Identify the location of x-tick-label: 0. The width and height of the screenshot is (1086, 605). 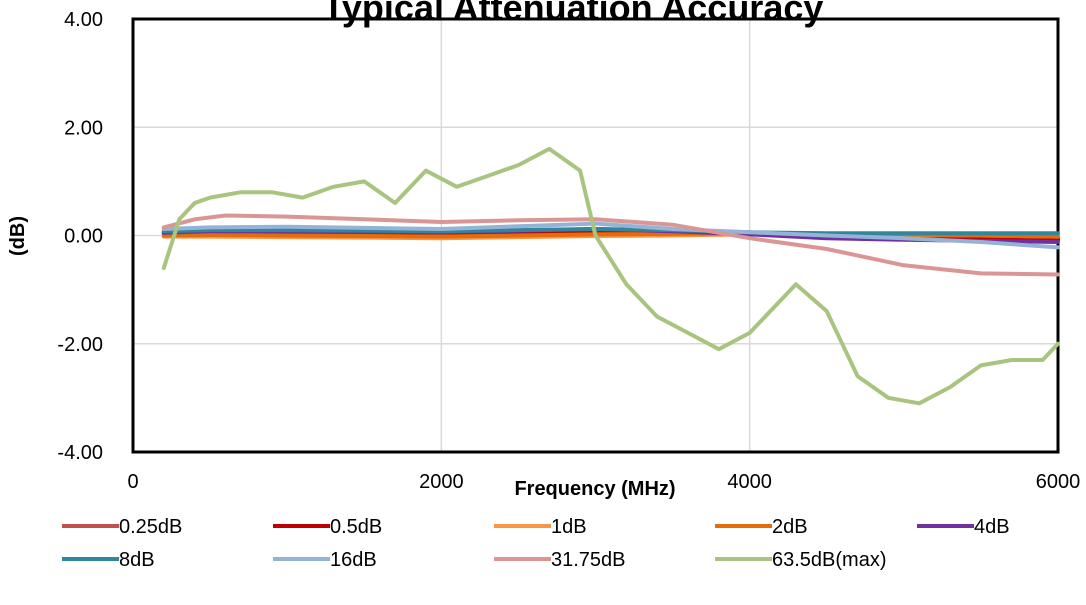
(132, 482).